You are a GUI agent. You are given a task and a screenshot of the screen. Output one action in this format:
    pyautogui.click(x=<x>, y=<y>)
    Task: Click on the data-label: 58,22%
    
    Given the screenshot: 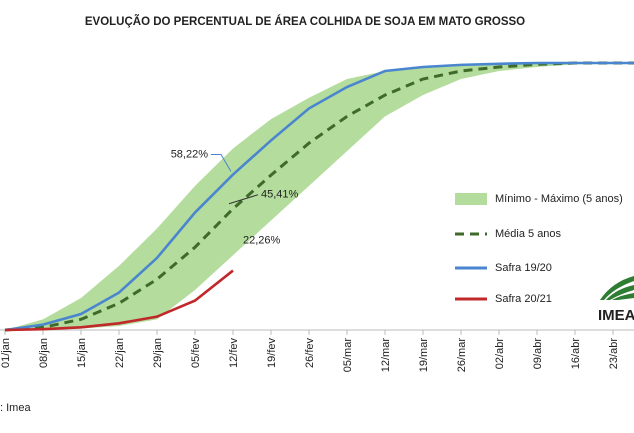 What is the action you would take?
    pyautogui.click(x=190, y=154)
    